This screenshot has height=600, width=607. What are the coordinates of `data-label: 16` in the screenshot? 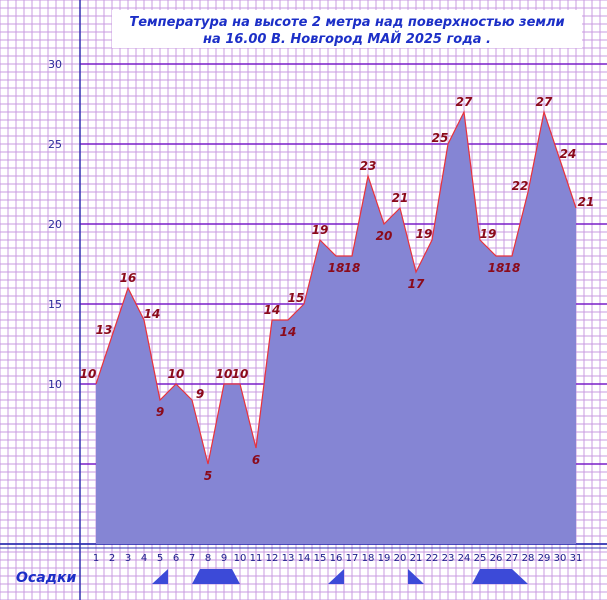 It's located at (128, 278).